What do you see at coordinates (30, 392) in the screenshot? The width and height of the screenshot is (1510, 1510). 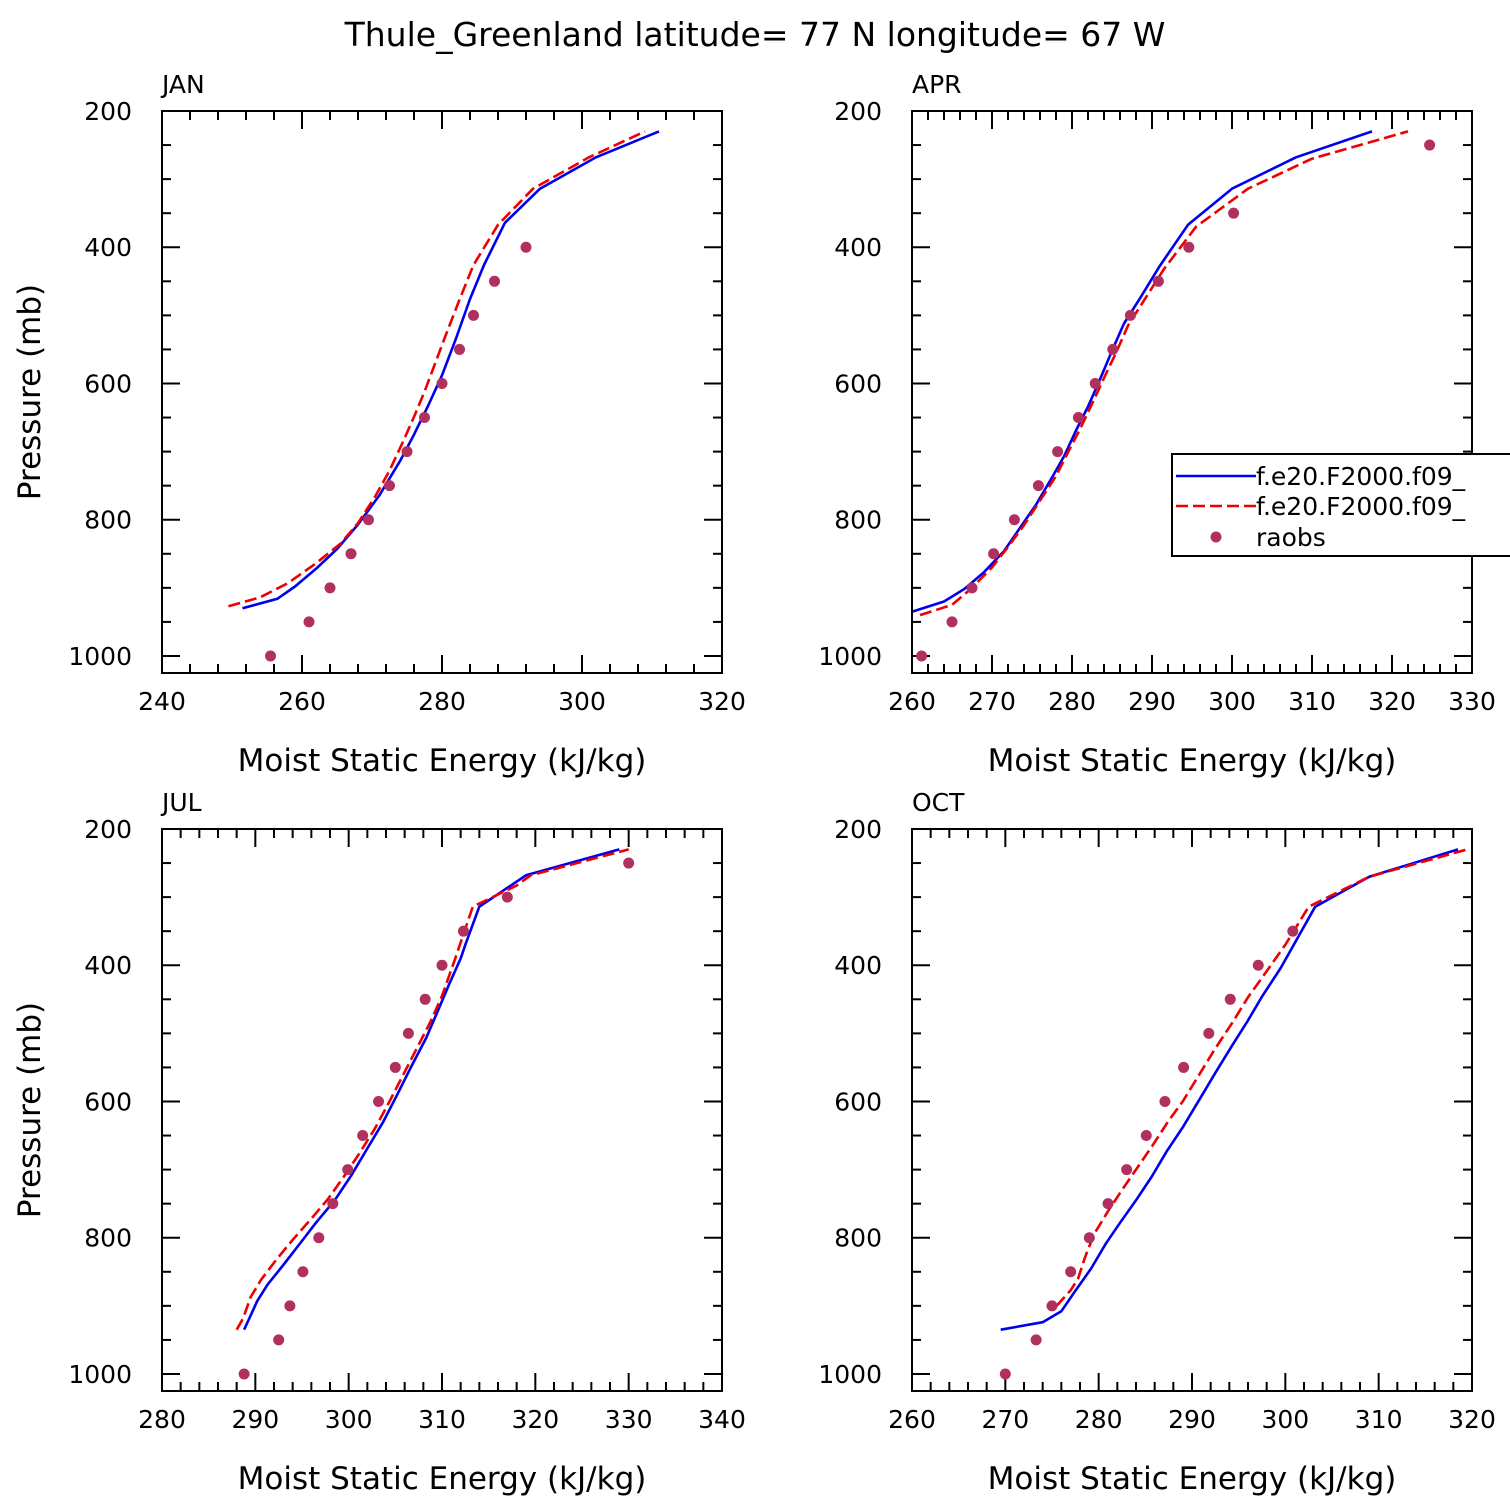 I see `y-axis-title: Pressure (mb)` at bounding box center [30, 392].